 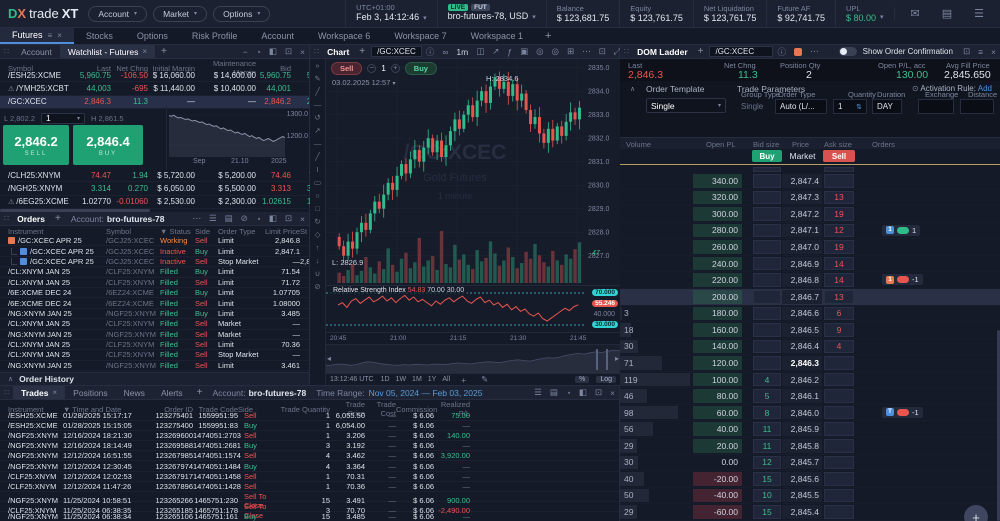 What do you see at coordinates (802, 446) in the screenshot?
I see `price-cell: 2,845.8` at bounding box center [802, 446].